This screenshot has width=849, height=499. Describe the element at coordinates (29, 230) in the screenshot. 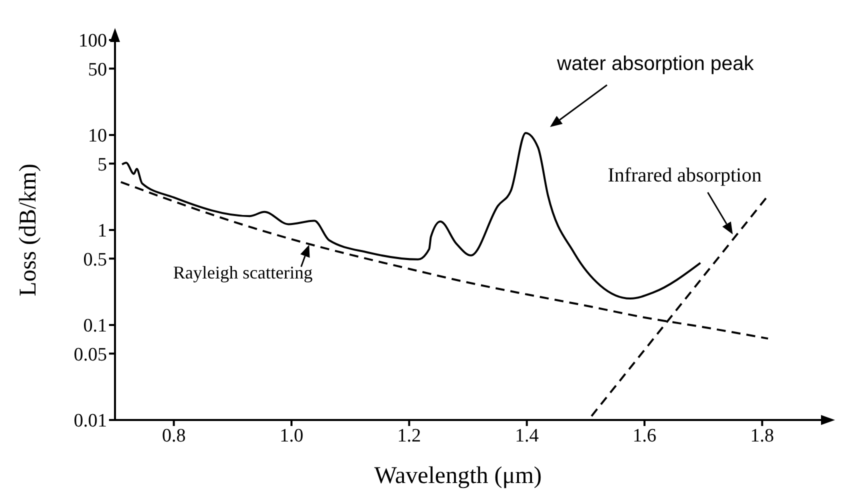

I see `y-axis-title: Loss (dB/km)` at that location.